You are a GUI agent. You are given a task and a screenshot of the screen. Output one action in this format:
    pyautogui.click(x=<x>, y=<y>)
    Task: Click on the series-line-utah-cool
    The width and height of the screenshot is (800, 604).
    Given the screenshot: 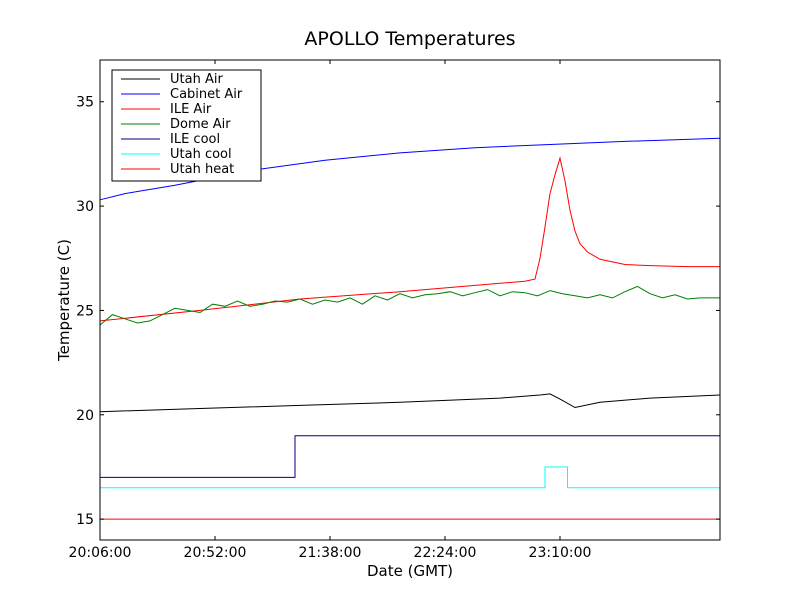 What is the action you would take?
    pyautogui.click(x=410, y=477)
    